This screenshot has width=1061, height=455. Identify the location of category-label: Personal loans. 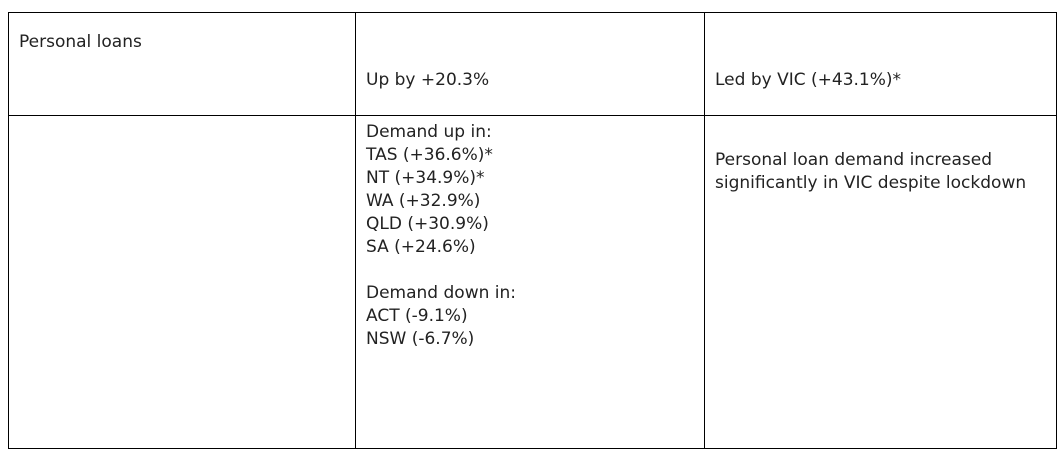
(80, 42).